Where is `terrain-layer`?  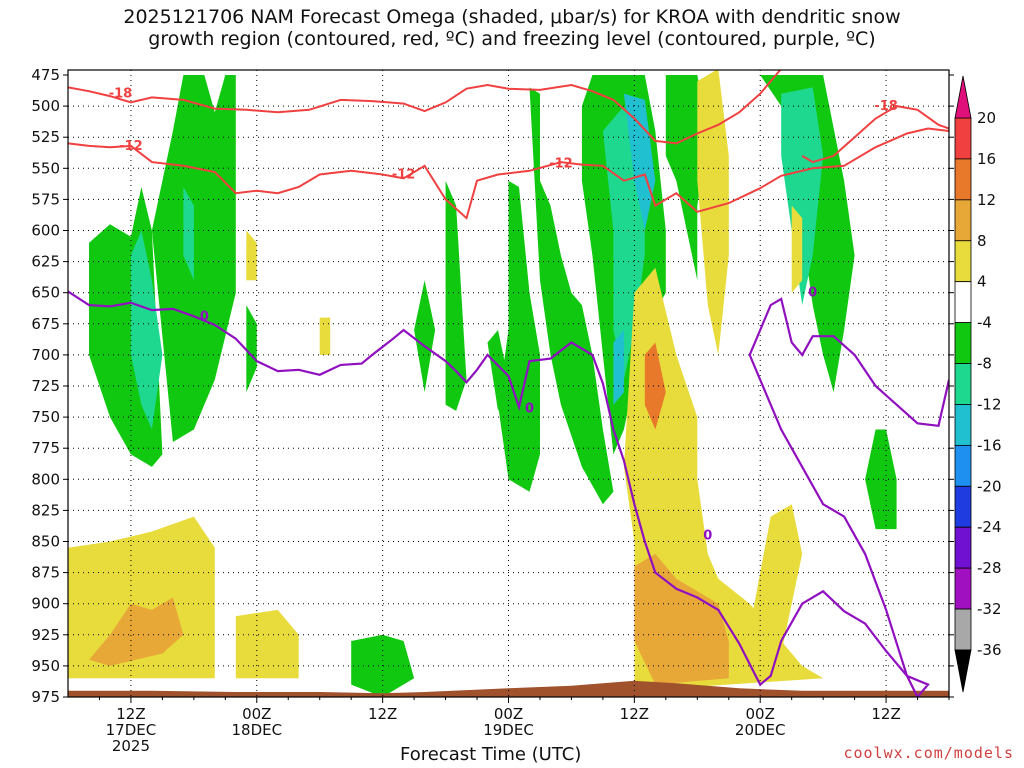 terrain-layer is located at coordinates (508, 688).